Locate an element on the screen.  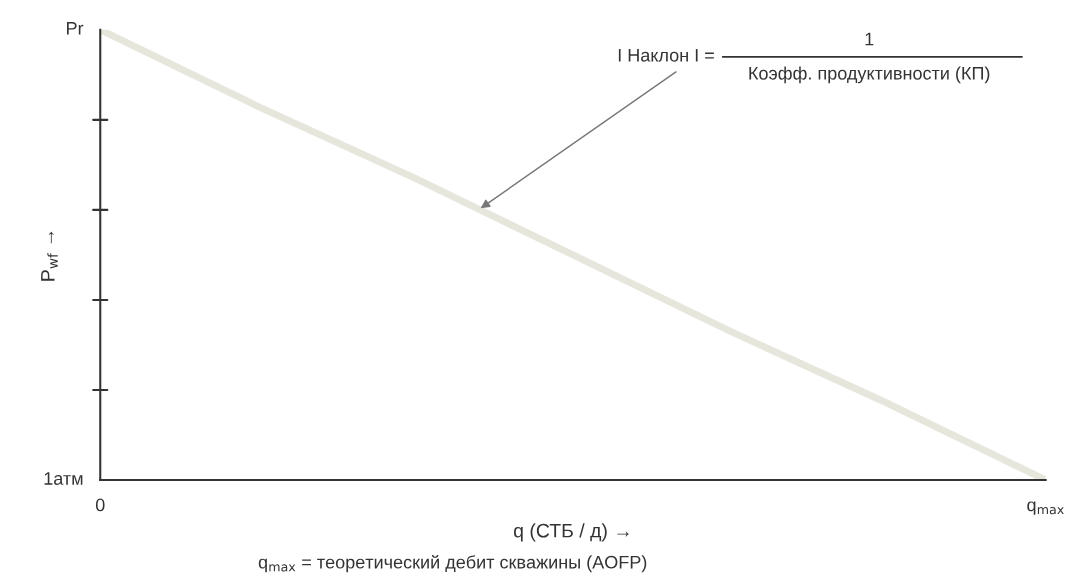
annotation: I Наклон I = is located at coordinates (666, 55).